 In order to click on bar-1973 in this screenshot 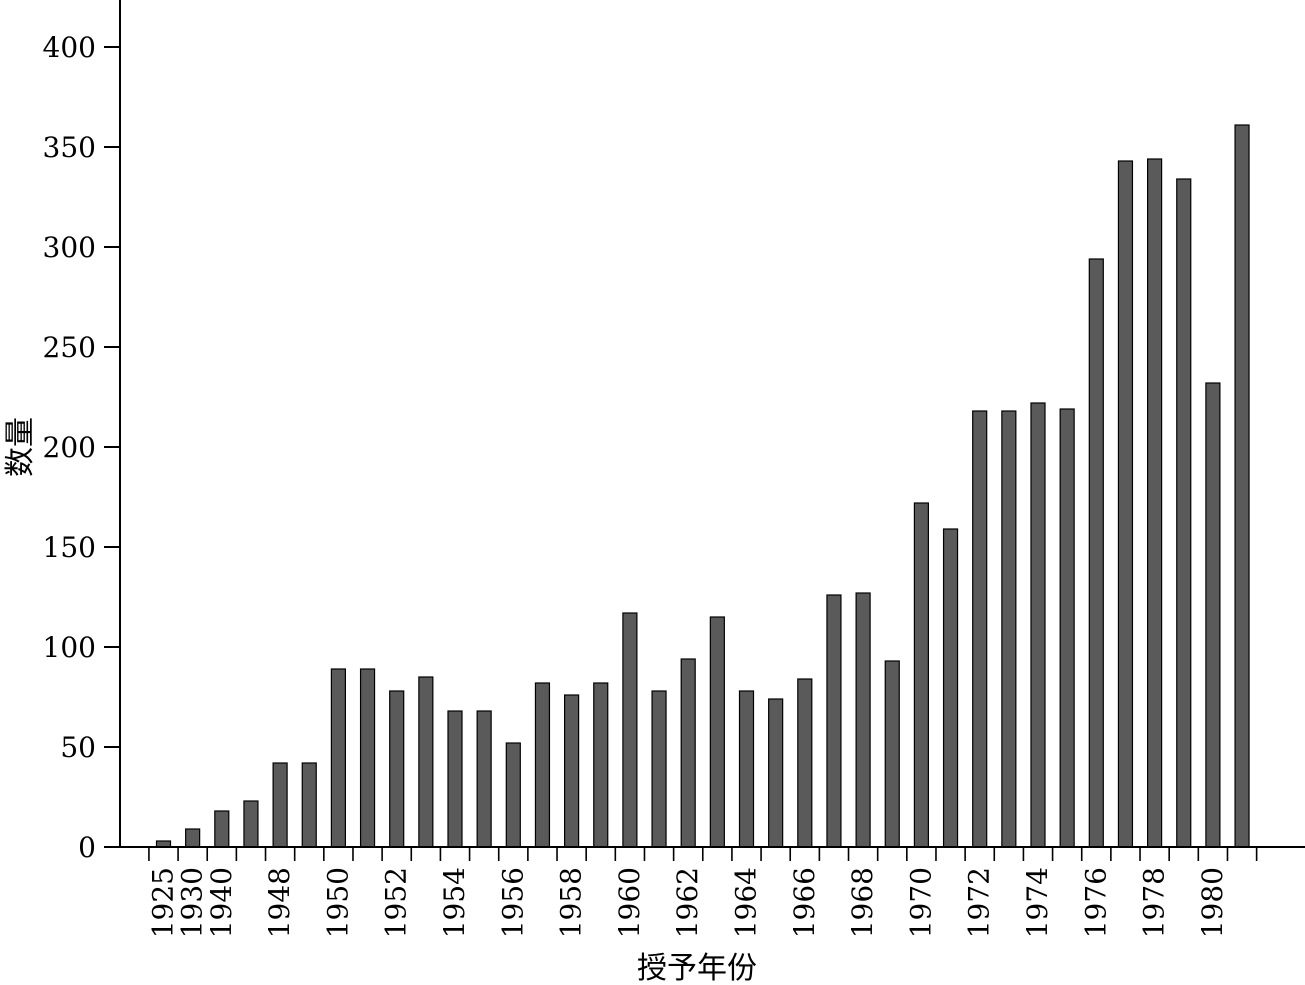, I will do `click(1009, 629)`.